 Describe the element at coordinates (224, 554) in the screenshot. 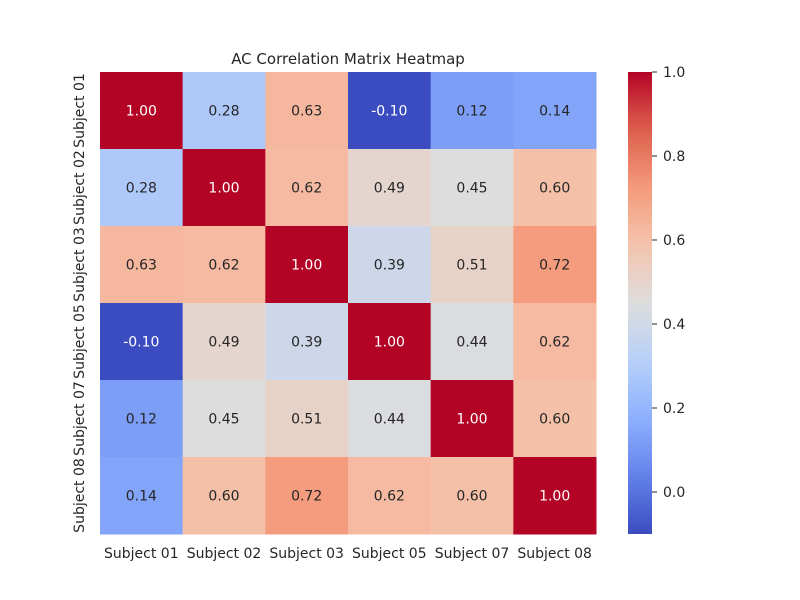

I see `x-tick-label: Subject 02` at that location.